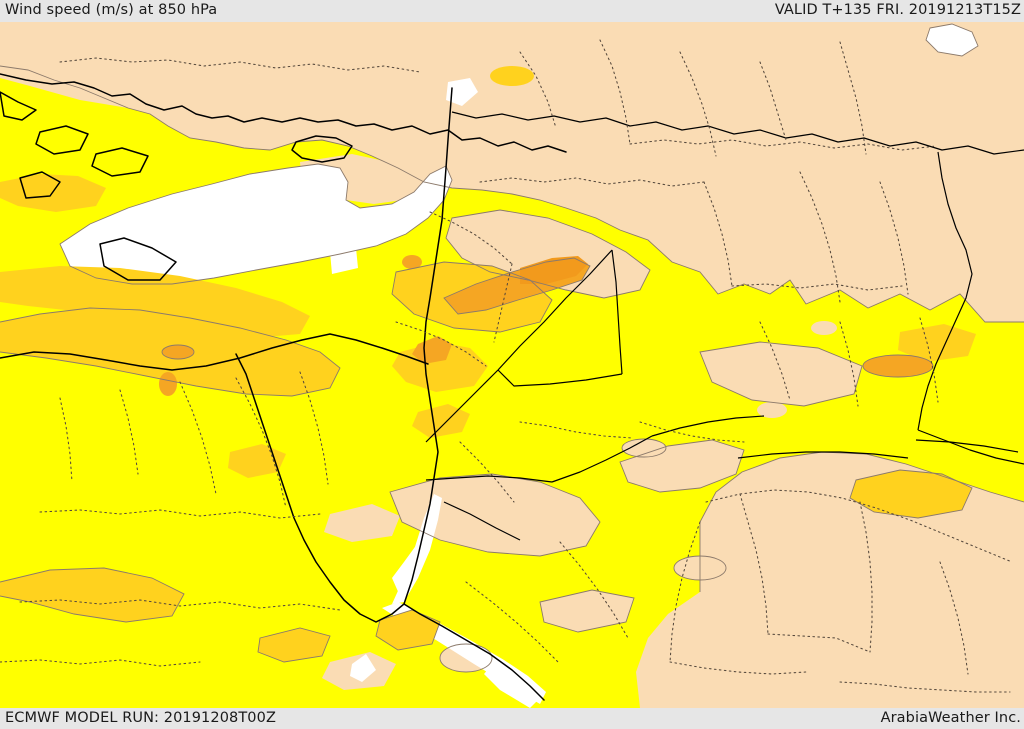  I want to click on chart-title: Wind speed (m/s) at 850 hPa, so click(111, 10).